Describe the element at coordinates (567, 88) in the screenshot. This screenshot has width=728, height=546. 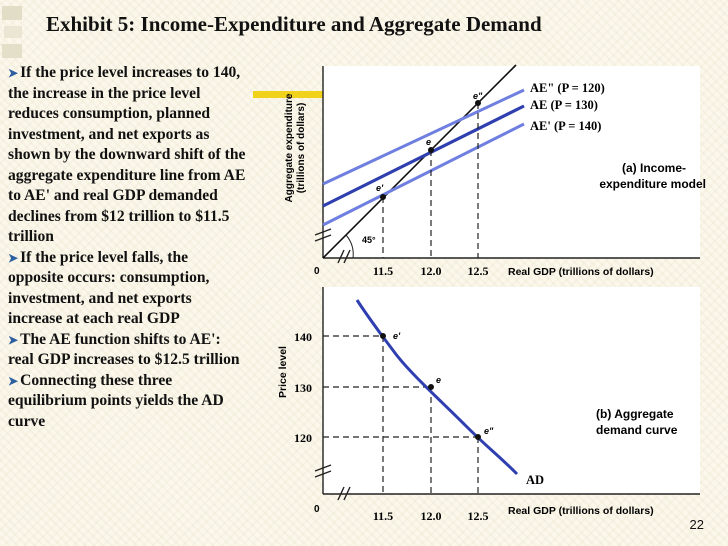
I see `curve-label-ae-double-prime: AE" (P = 120)` at that location.